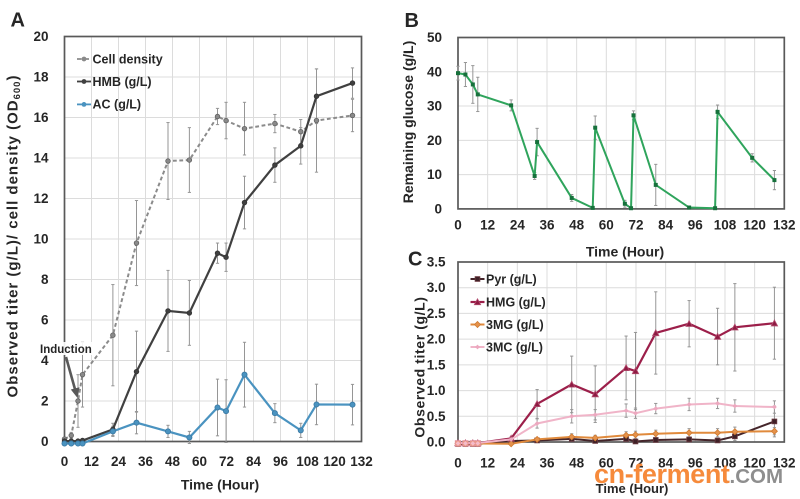  What do you see at coordinates (415, 260) in the screenshot?
I see `svg-text: C` at bounding box center [415, 260].